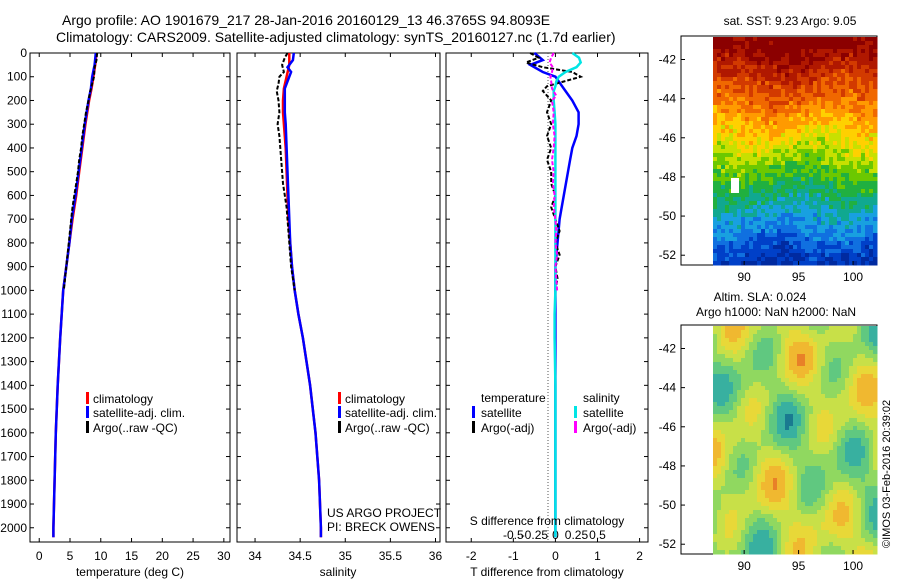 The height and width of the screenshot is (580, 900). What do you see at coordinates (87, 398) in the screenshot?
I see `legend-swatch-climatology` at bounding box center [87, 398].